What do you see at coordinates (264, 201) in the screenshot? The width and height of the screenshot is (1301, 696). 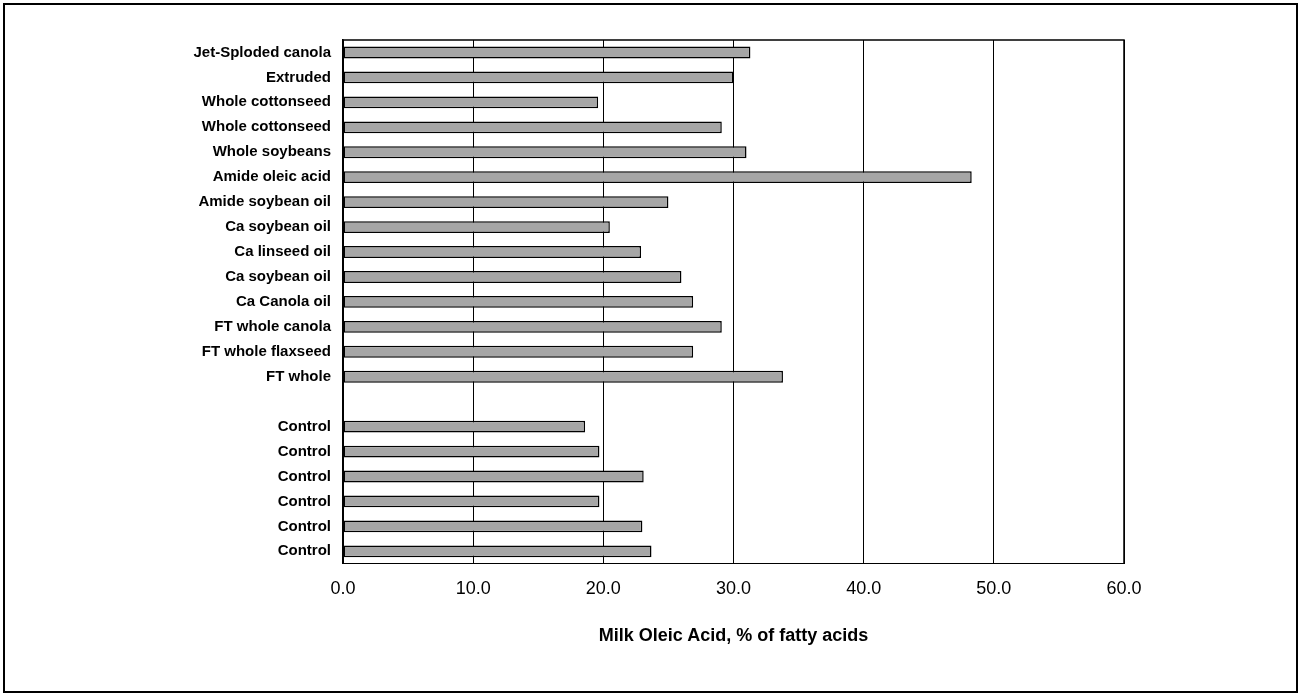 I see `y-tick-label: Amide soybean oil` at bounding box center [264, 201].